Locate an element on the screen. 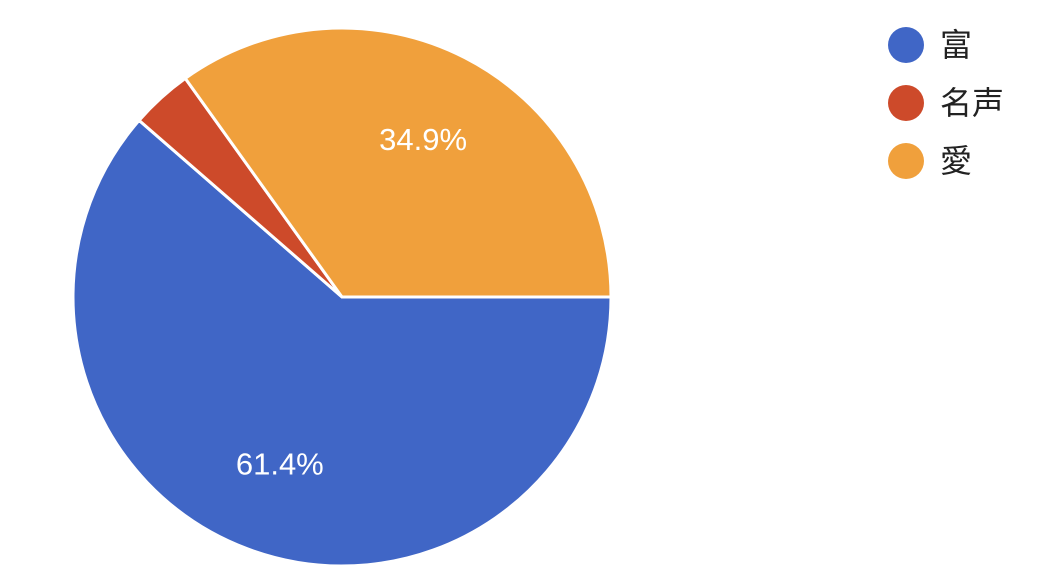 This screenshot has width=1061, height=582. pie-slice-labels: 61.4% 34.9% is located at coordinates (351, 301).